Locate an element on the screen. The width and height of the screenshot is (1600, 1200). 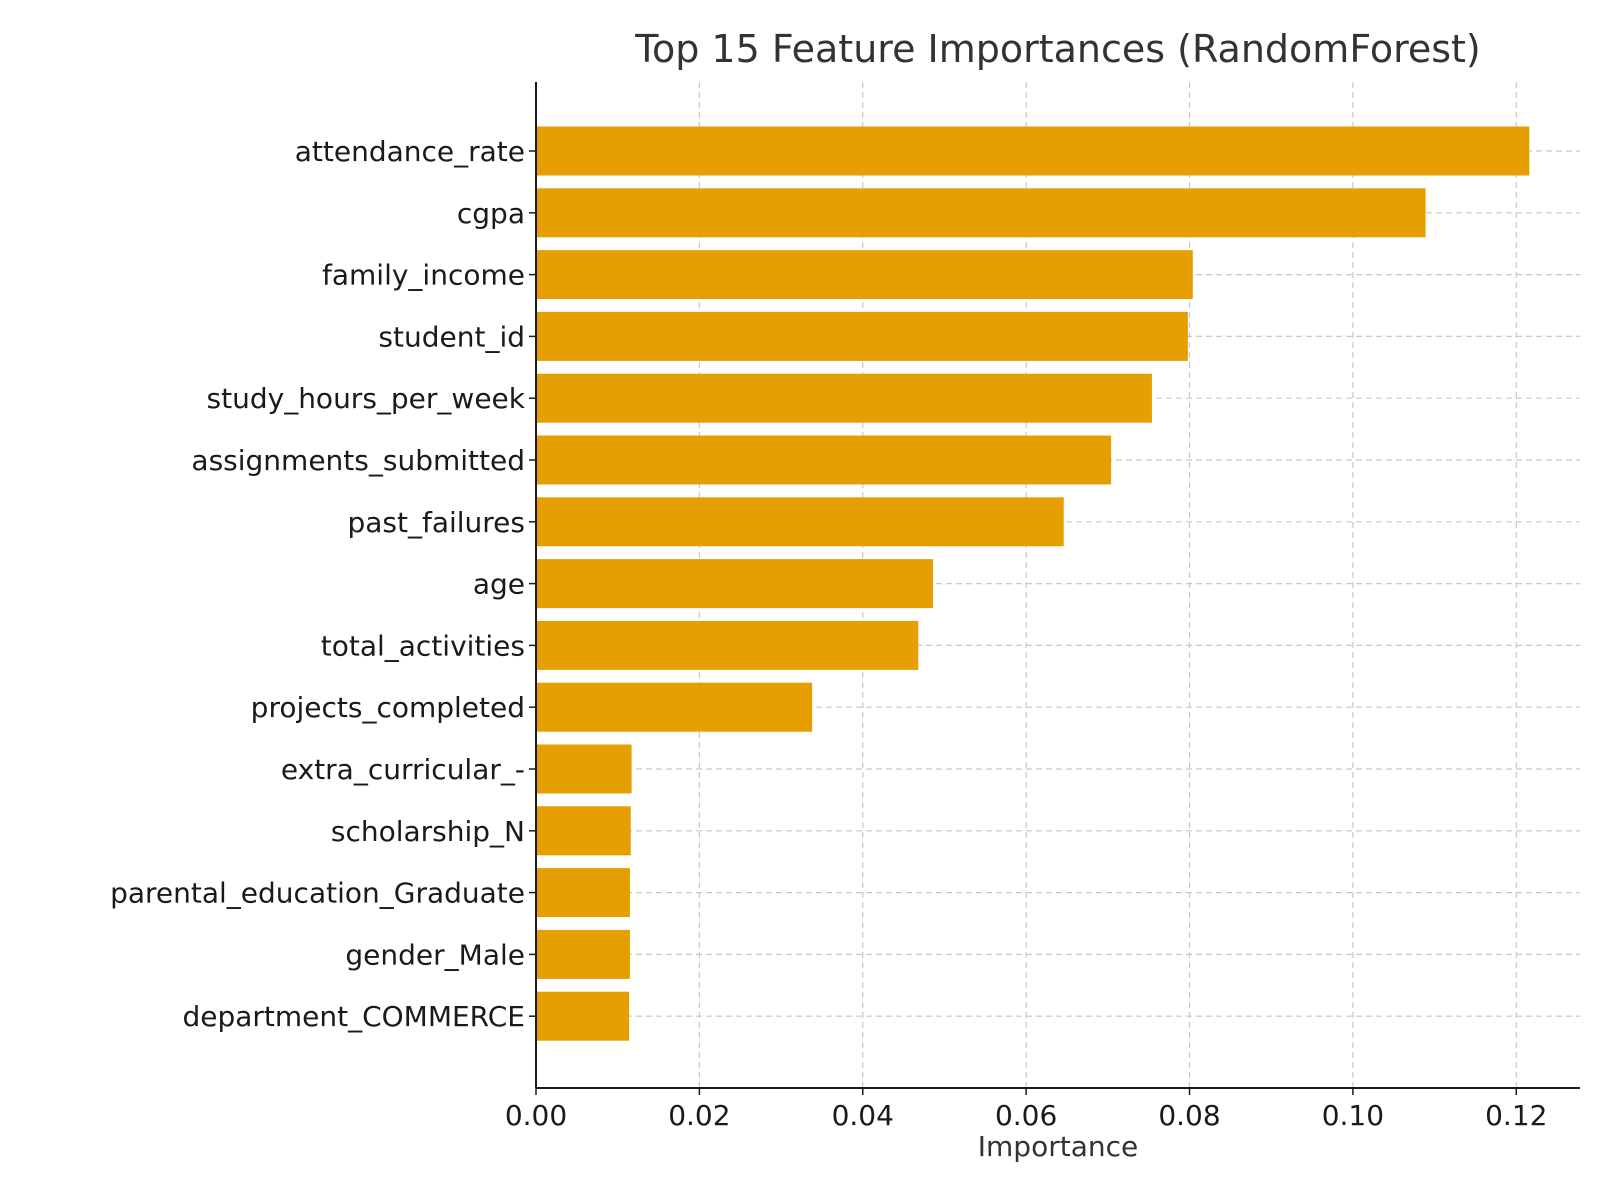
x-tick-label: 0.04 is located at coordinates (863, 1115).